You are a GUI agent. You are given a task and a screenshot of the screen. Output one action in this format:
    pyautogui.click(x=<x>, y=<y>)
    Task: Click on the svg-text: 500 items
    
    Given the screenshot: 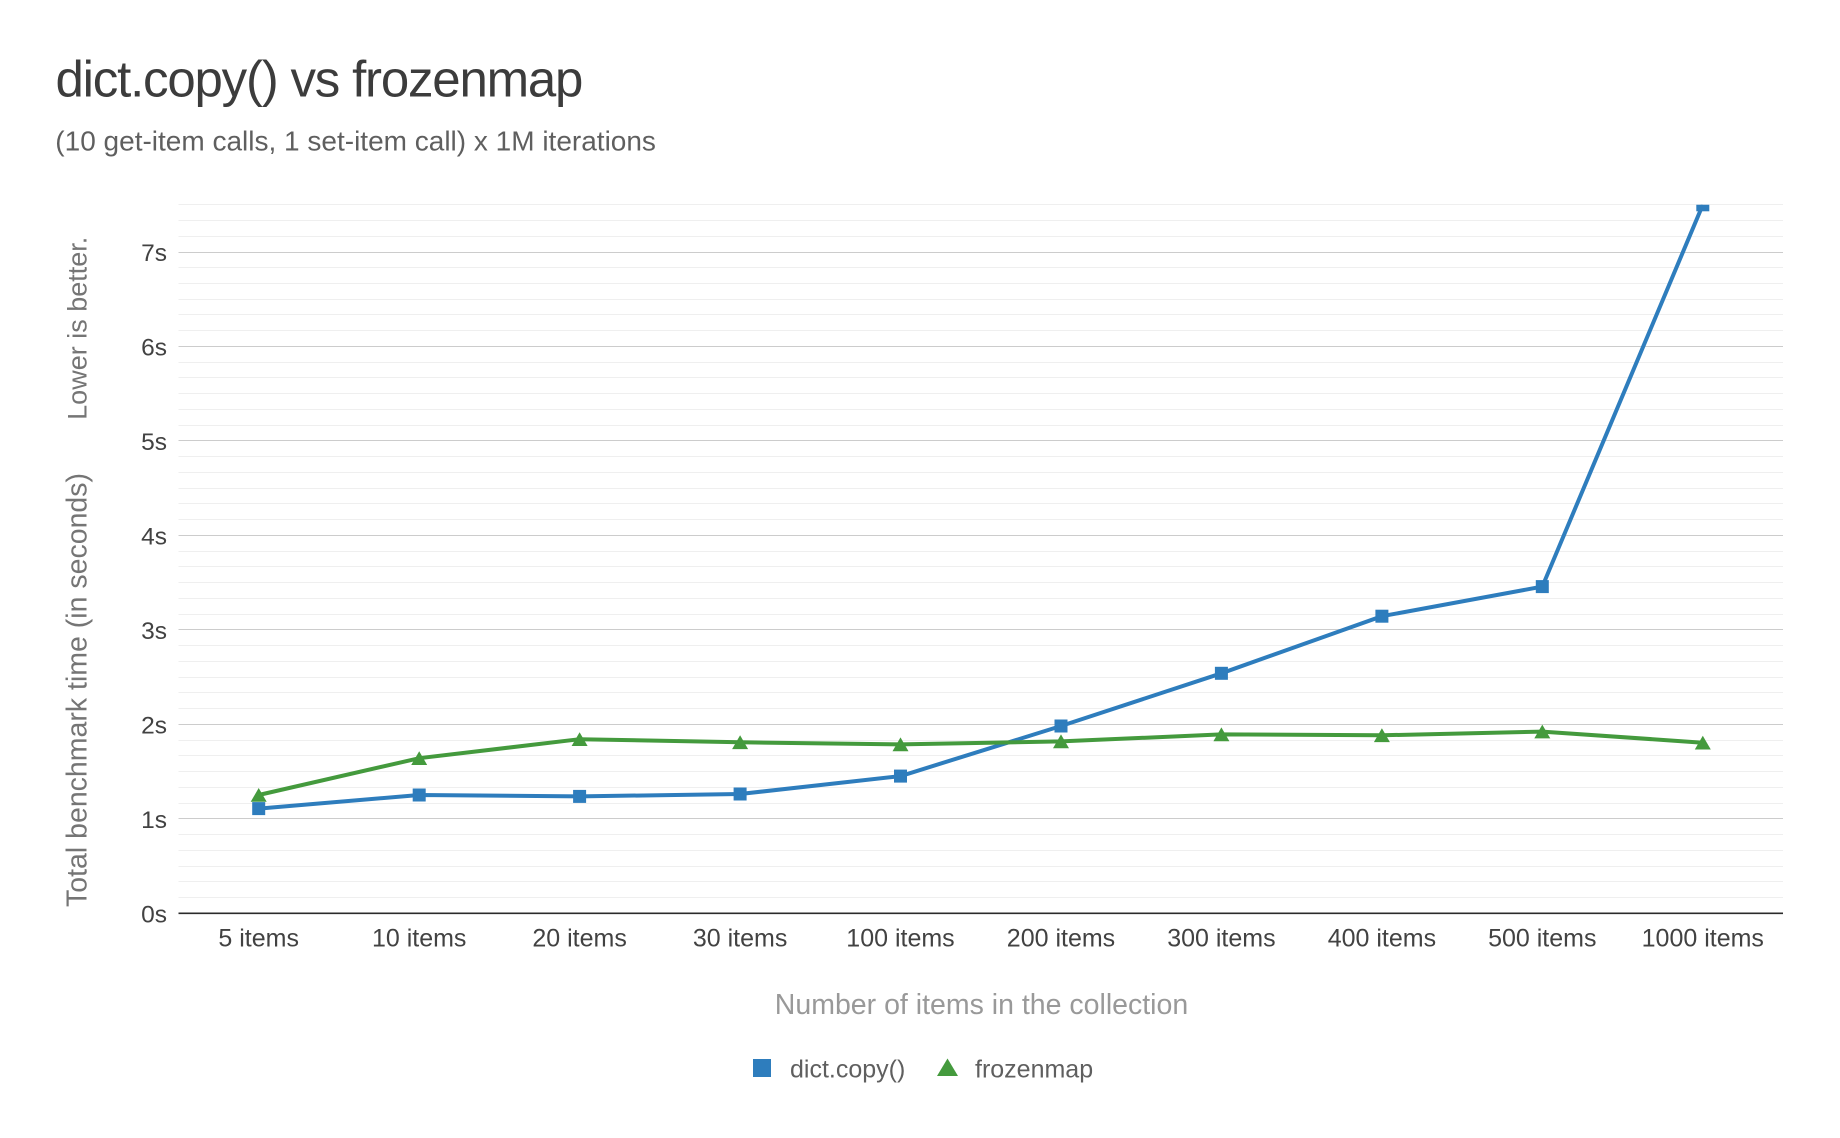 What is the action you would take?
    pyautogui.click(x=1542, y=939)
    